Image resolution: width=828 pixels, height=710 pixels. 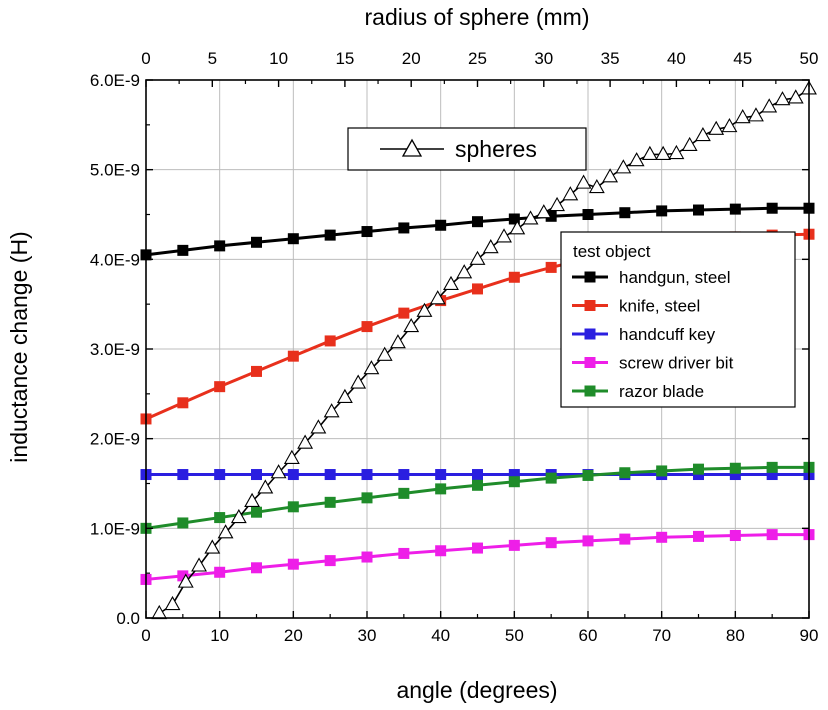 What do you see at coordinates (115, 439) in the screenshot?
I see `y-tick-label: 2.0E-9` at bounding box center [115, 439].